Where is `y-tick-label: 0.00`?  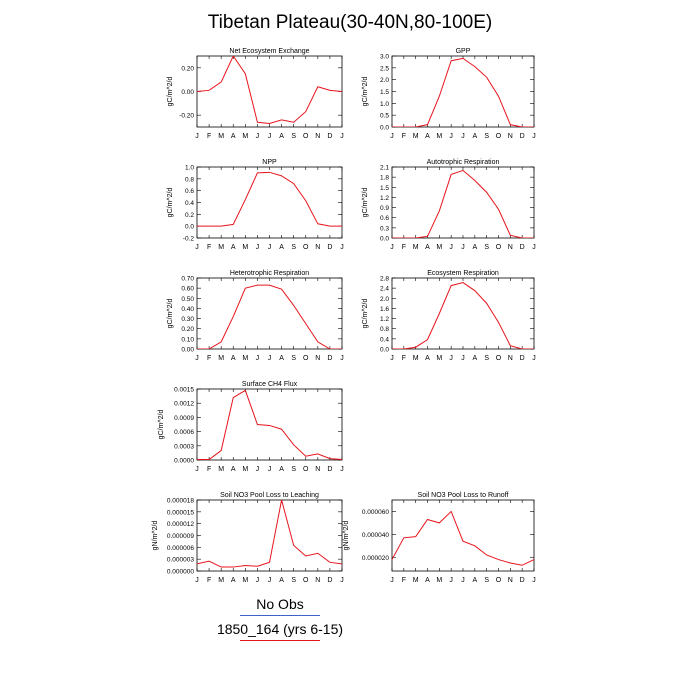
y-tick-label: 0.00 is located at coordinates (187, 92).